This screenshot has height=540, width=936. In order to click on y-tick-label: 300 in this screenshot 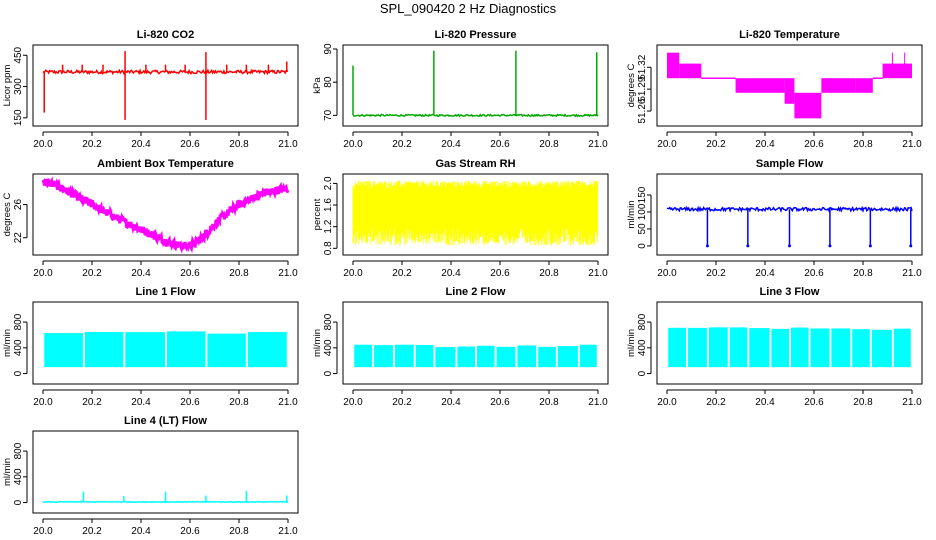, I will do `click(18, 86)`.